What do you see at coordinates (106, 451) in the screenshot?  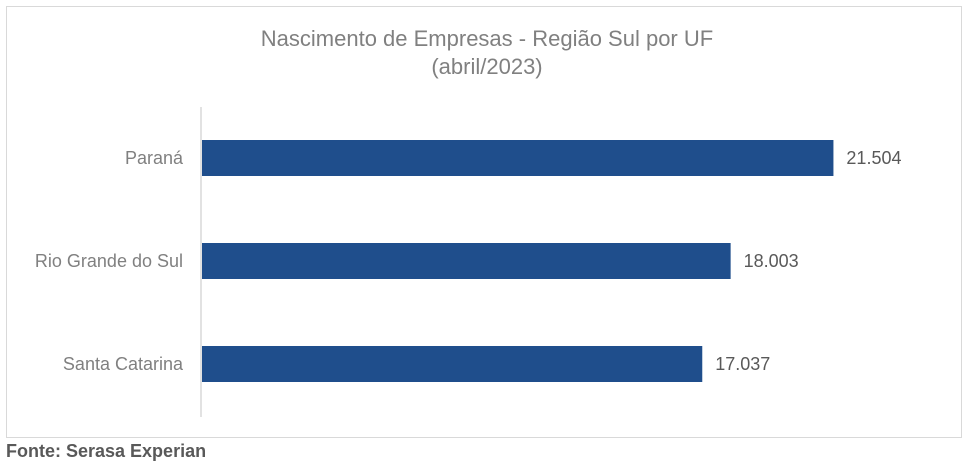 I see `source-note: Fonte: Serasa Experian` at bounding box center [106, 451].